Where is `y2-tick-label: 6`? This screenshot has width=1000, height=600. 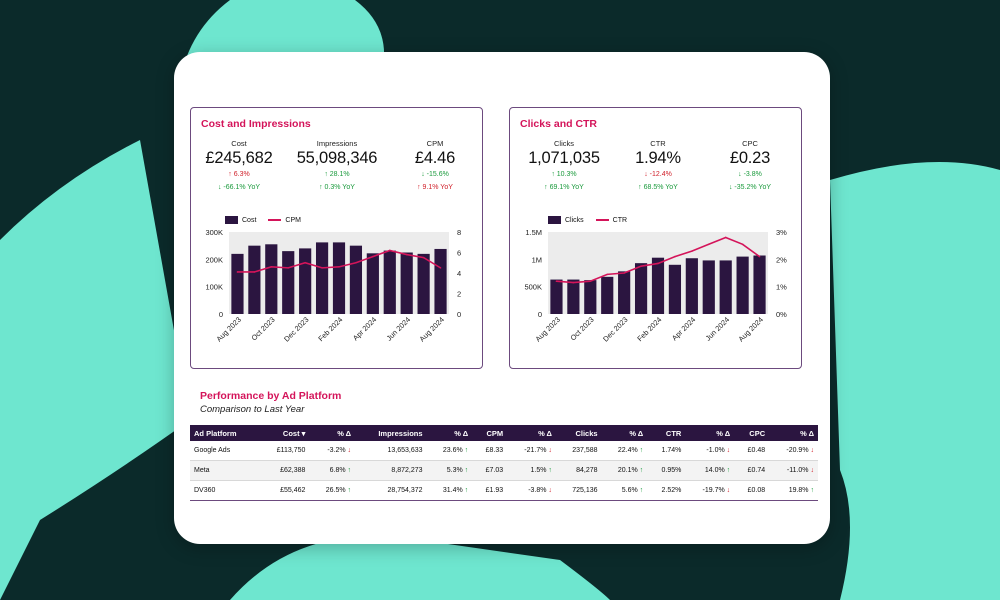 y2-tick-label: 6 is located at coordinates (459, 253).